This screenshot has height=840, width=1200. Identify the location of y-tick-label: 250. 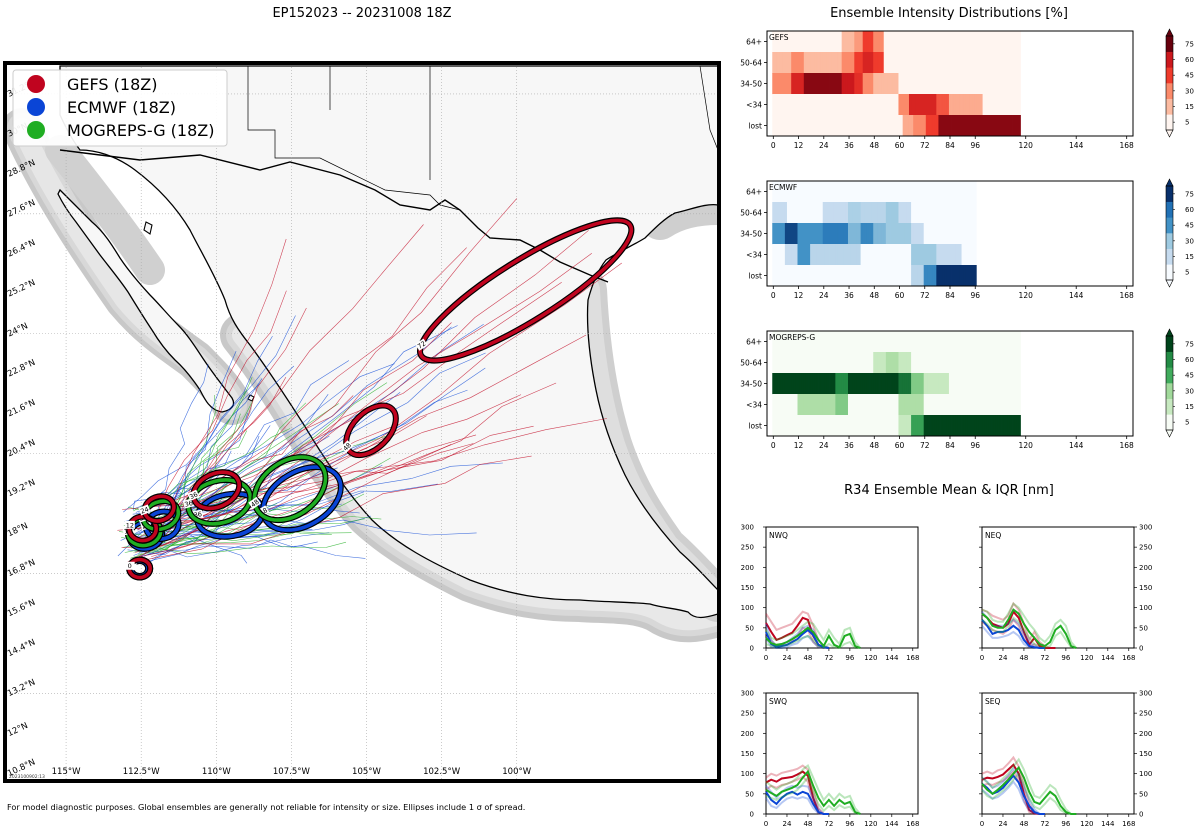
(747, 714).